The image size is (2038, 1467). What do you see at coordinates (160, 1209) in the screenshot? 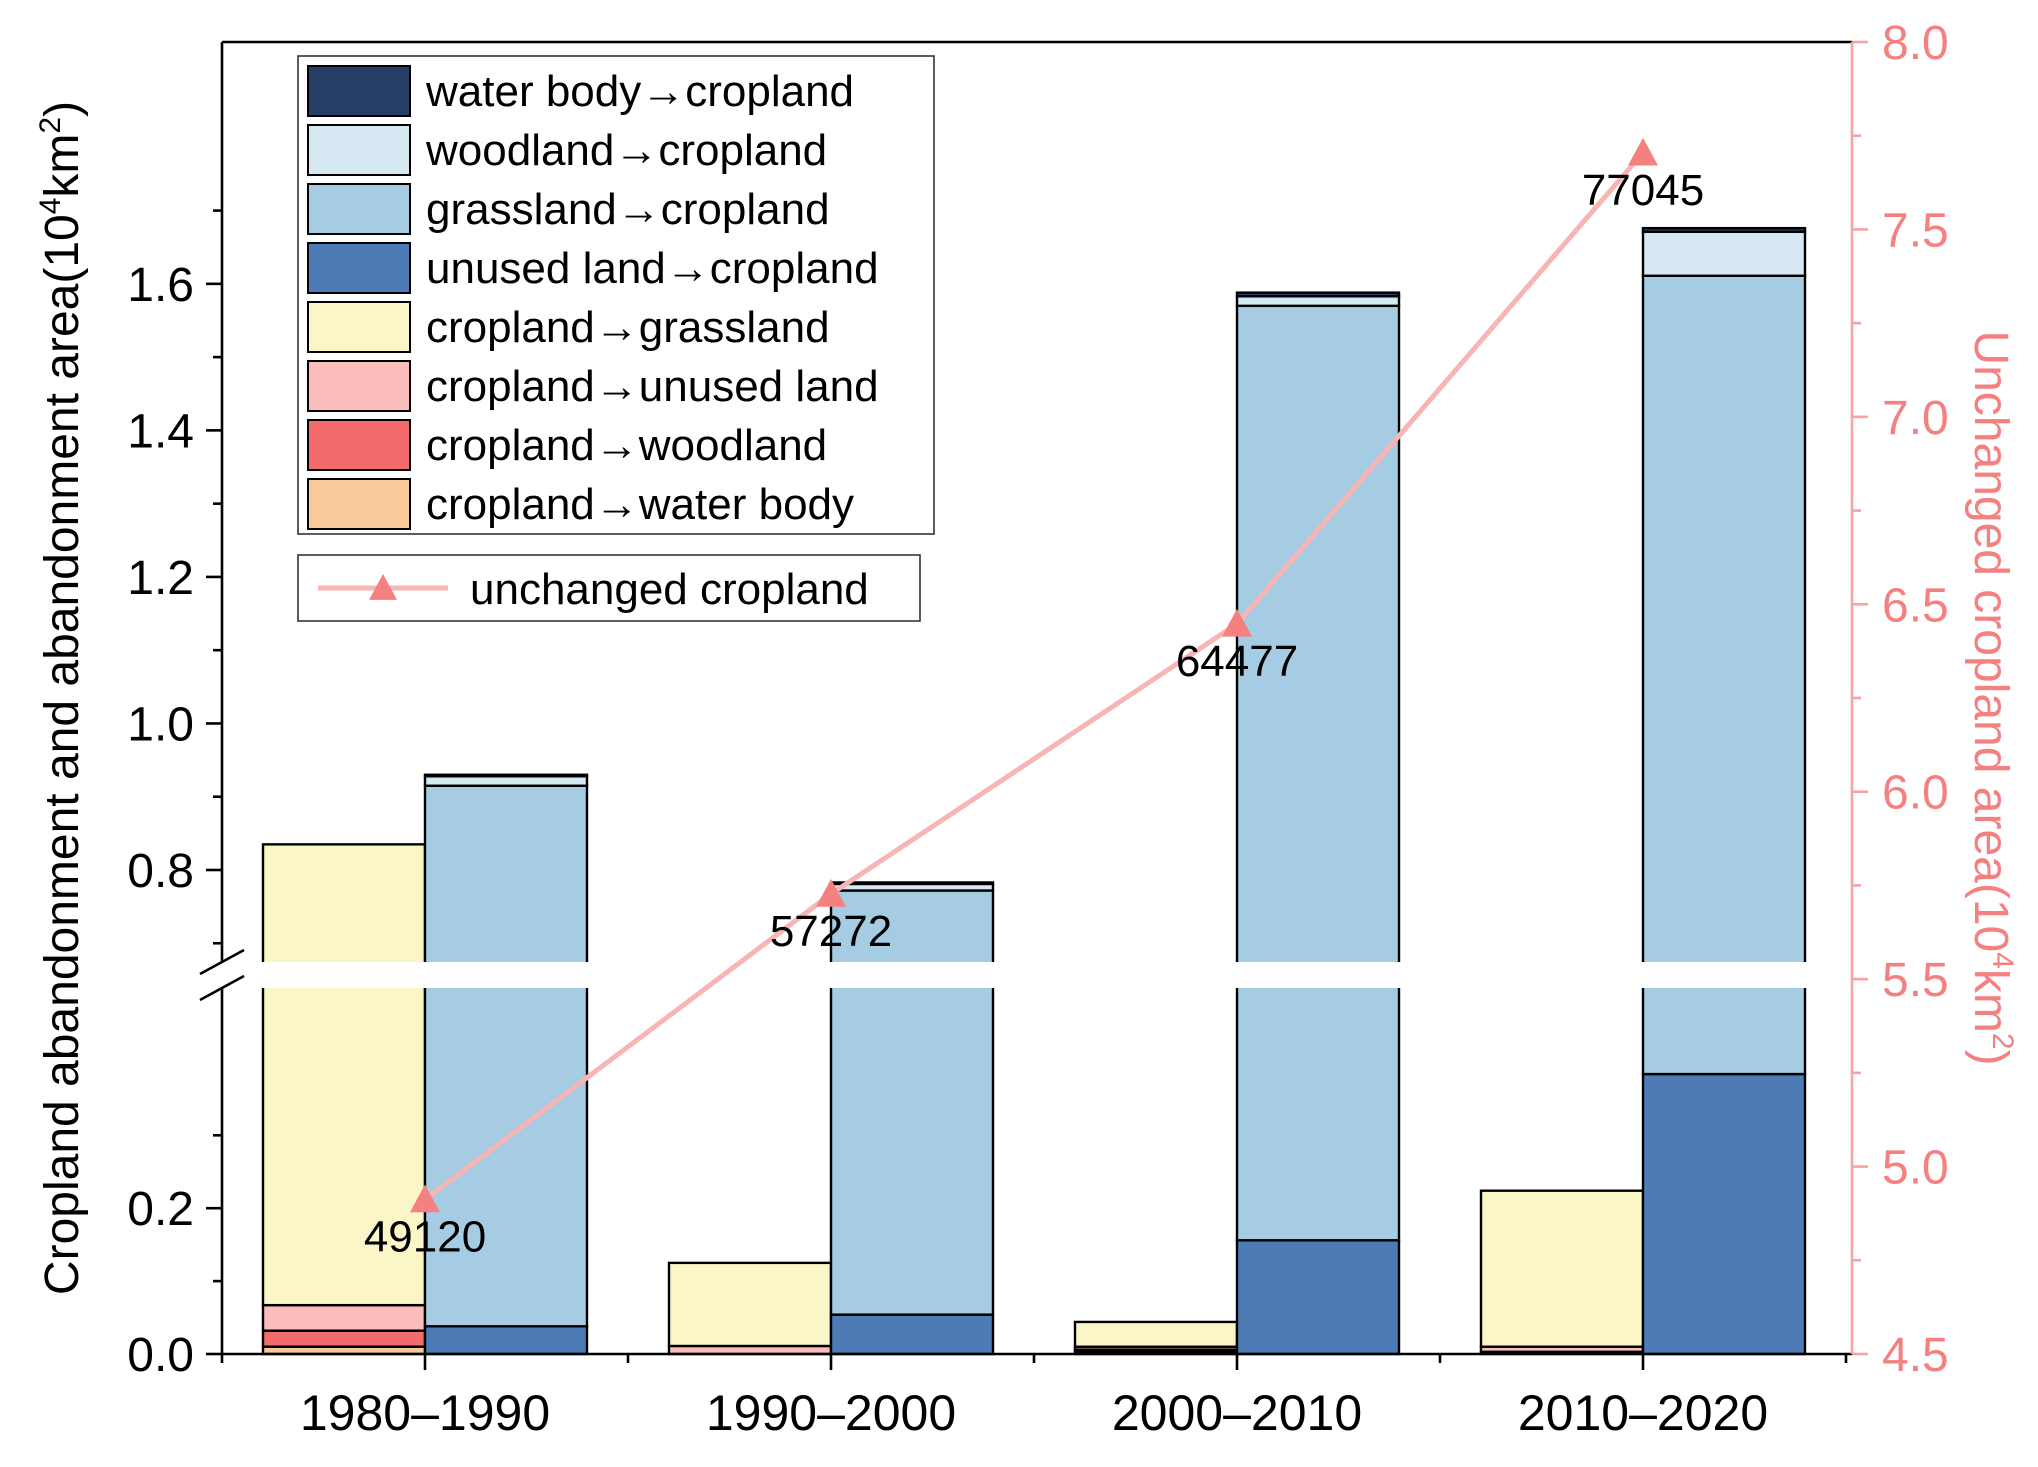
I see `left-tick-label: 0.2` at bounding box center [160, 1209].